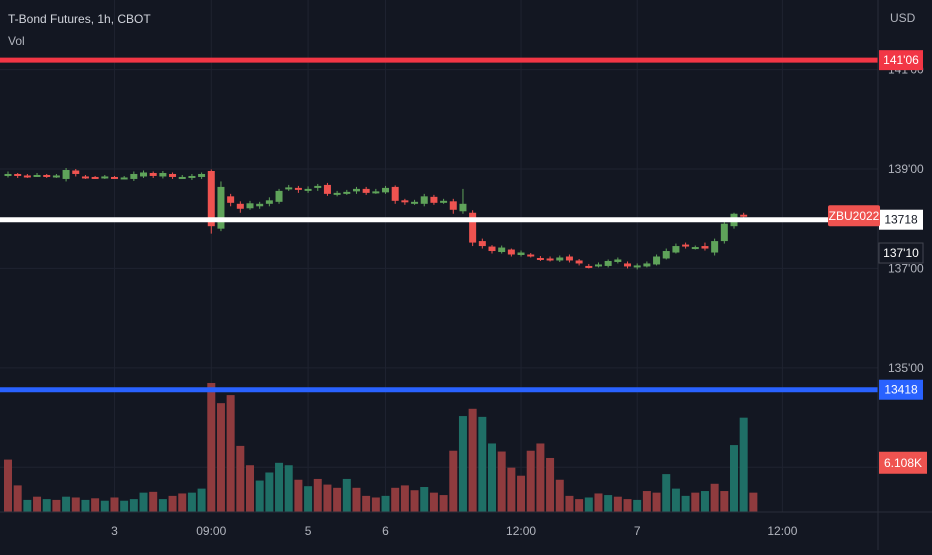 This screenshot has height=555, width=932. I want to click on y-tick-label: 137'00, so click(906, 268).